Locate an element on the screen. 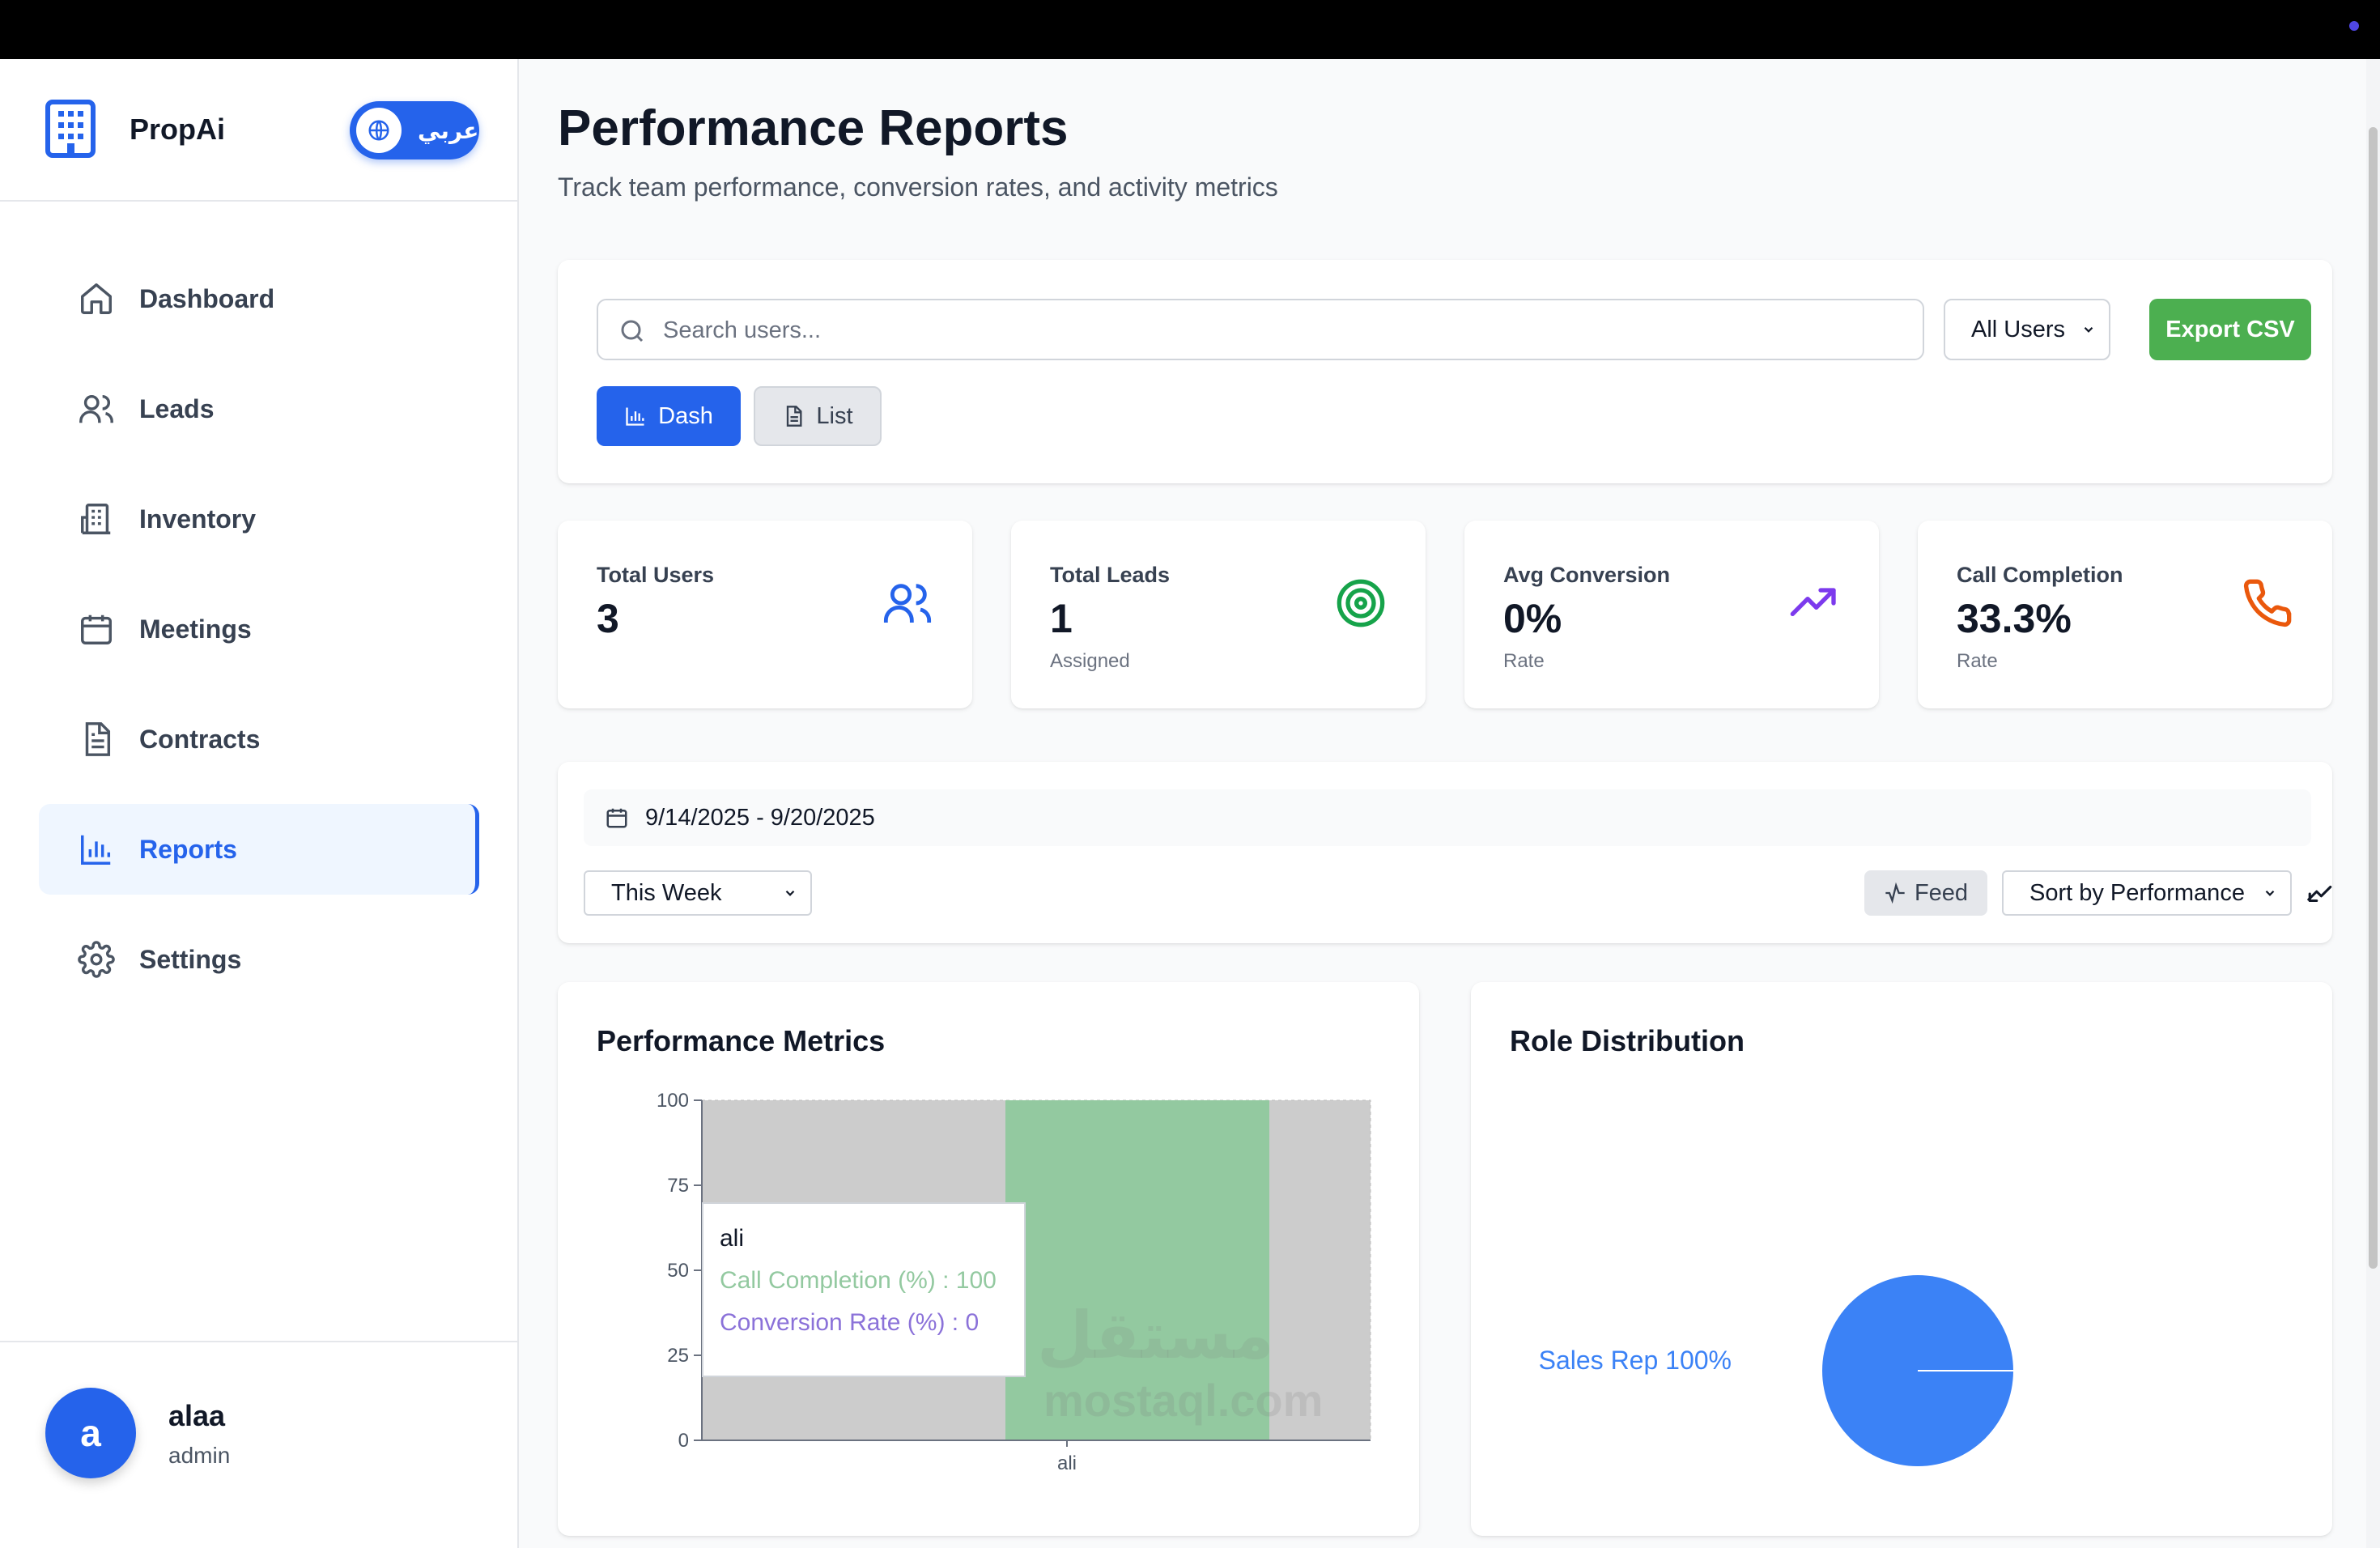  chart-title: Role Distribution is located at coordinates (1627, 1040).